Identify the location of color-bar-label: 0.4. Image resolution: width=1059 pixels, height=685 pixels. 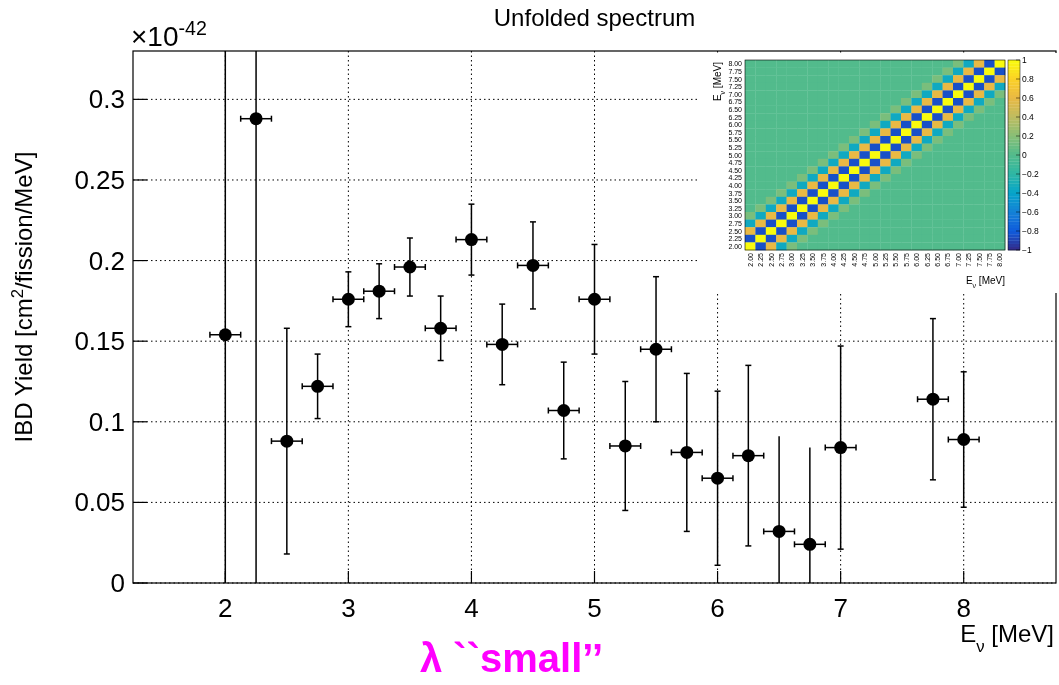
(1028, 117).